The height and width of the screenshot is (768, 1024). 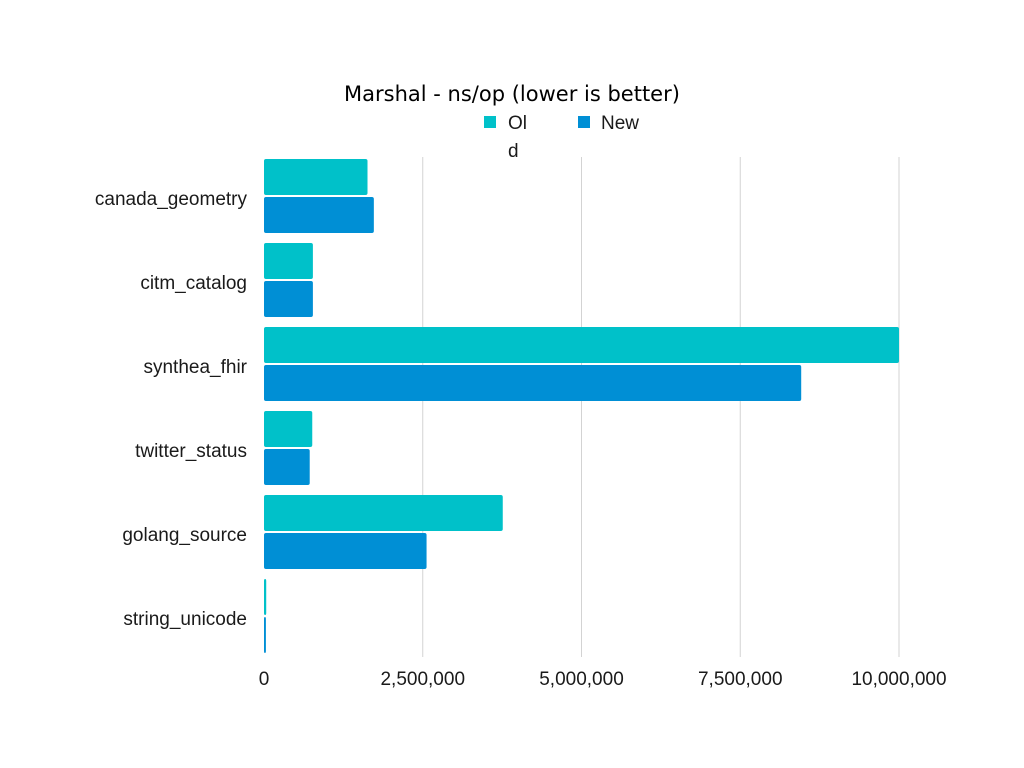 What do you see at coordinates (171, 199) in the screenshot?
I see `category-label-canada-geometry: canada_geometry` at bounding box center [171, 199].